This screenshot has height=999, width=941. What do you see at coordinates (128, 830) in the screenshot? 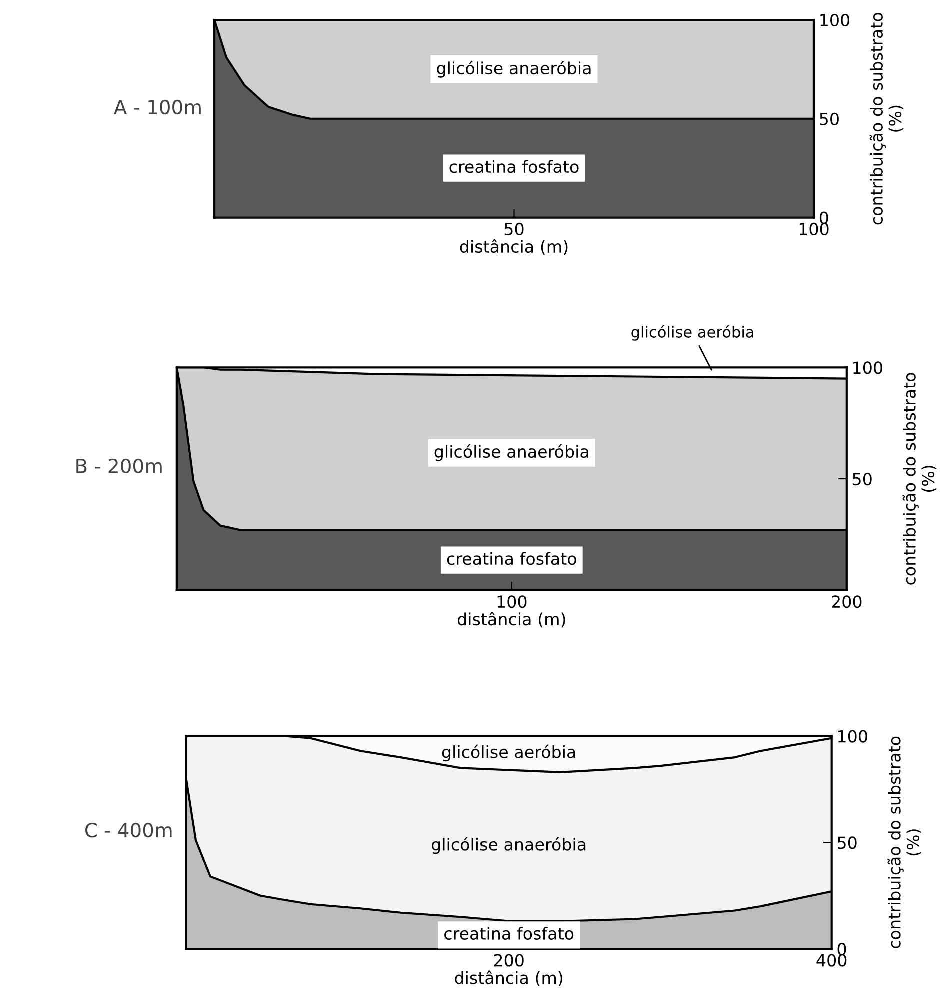
I see `text: C - 400m` at bounding box center [128, 830].